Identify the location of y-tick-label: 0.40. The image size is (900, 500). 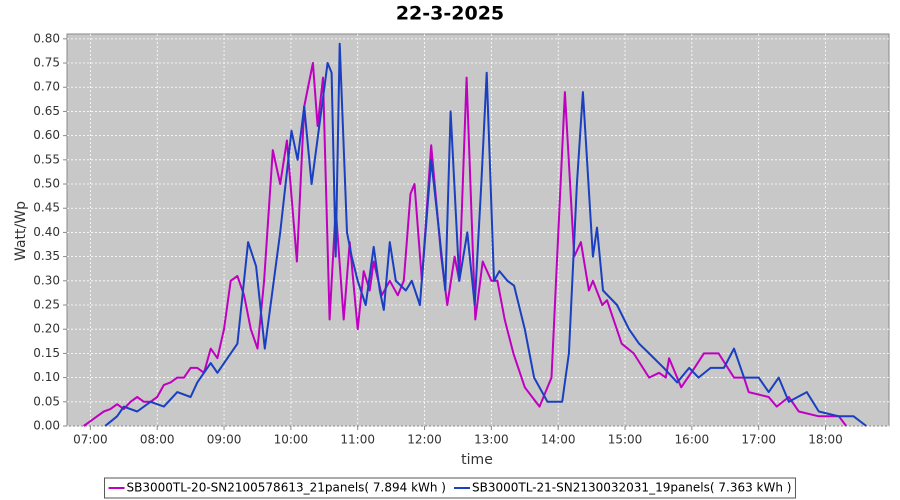
(46, 232).